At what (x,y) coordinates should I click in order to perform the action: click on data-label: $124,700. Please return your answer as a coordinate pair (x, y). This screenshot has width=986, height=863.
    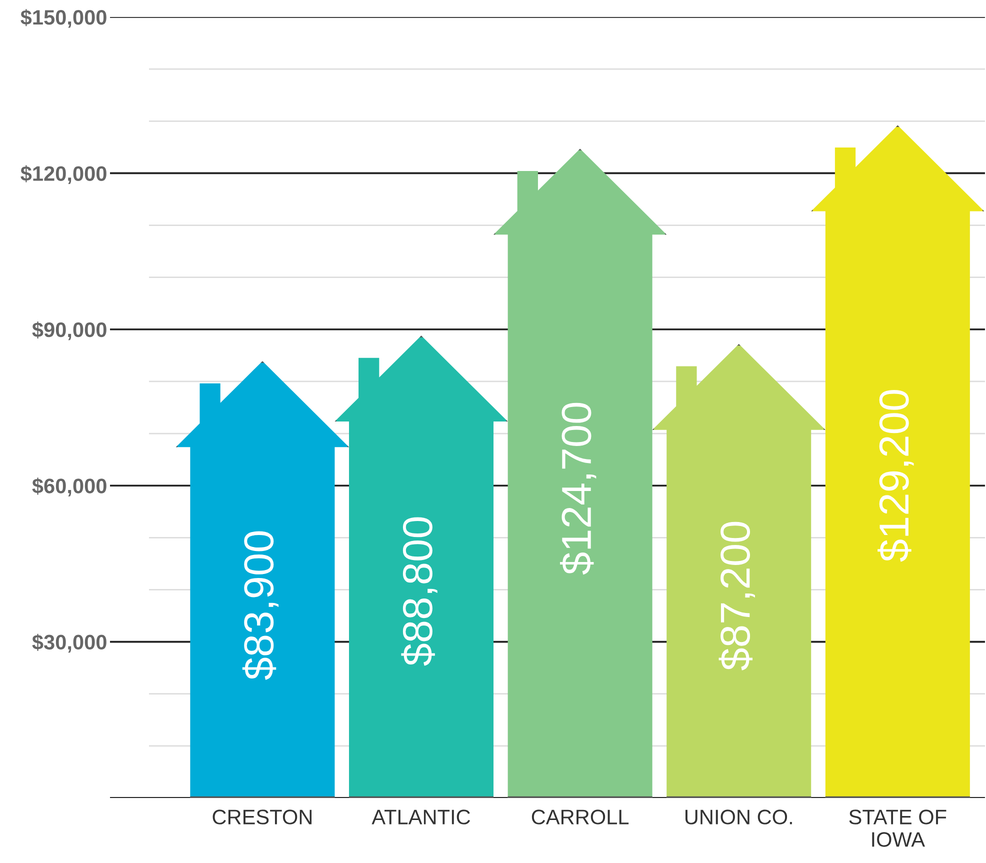
    Looking at the image, I should click on (578, 488).